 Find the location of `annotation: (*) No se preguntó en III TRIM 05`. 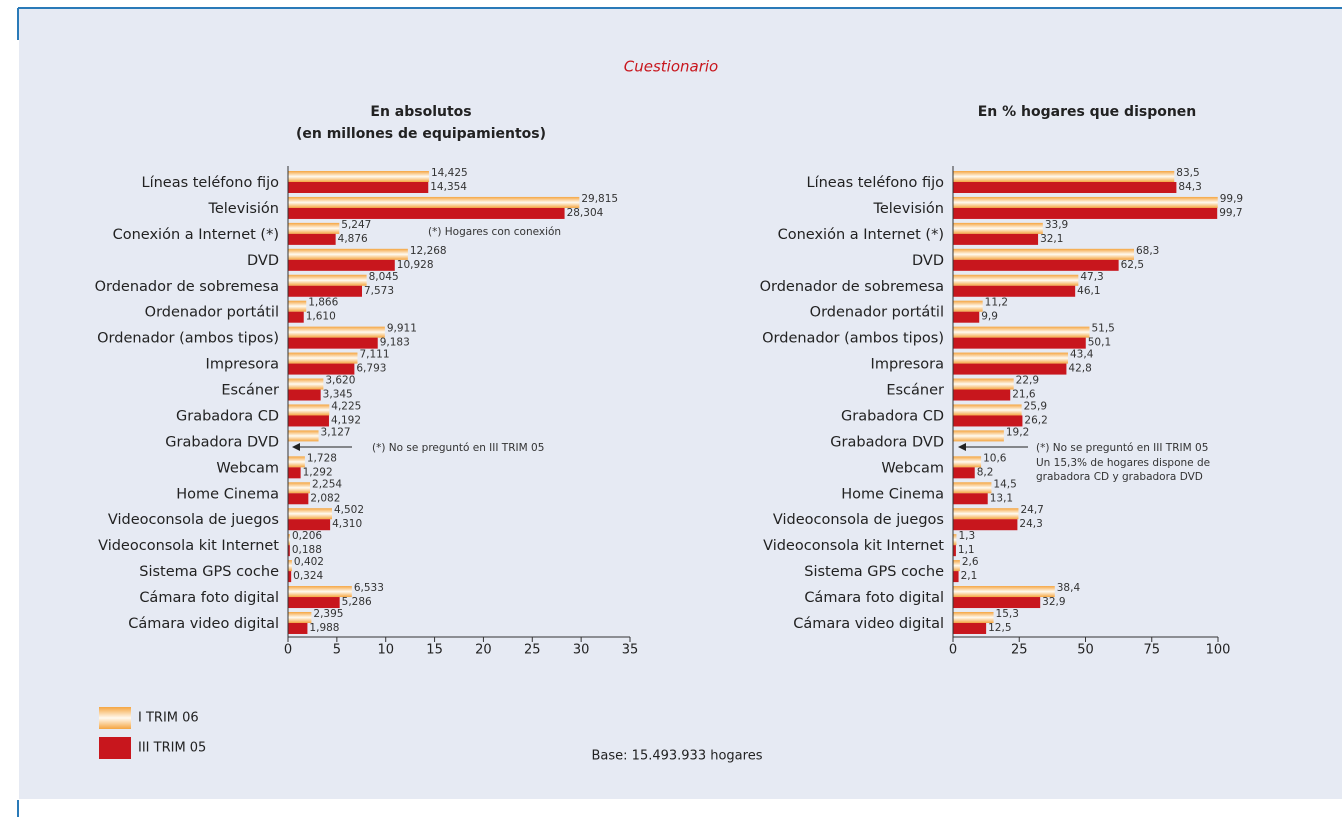

annotation: (*) No se preguntó en III TRIM 05 is located at coordinates (1122, 448).